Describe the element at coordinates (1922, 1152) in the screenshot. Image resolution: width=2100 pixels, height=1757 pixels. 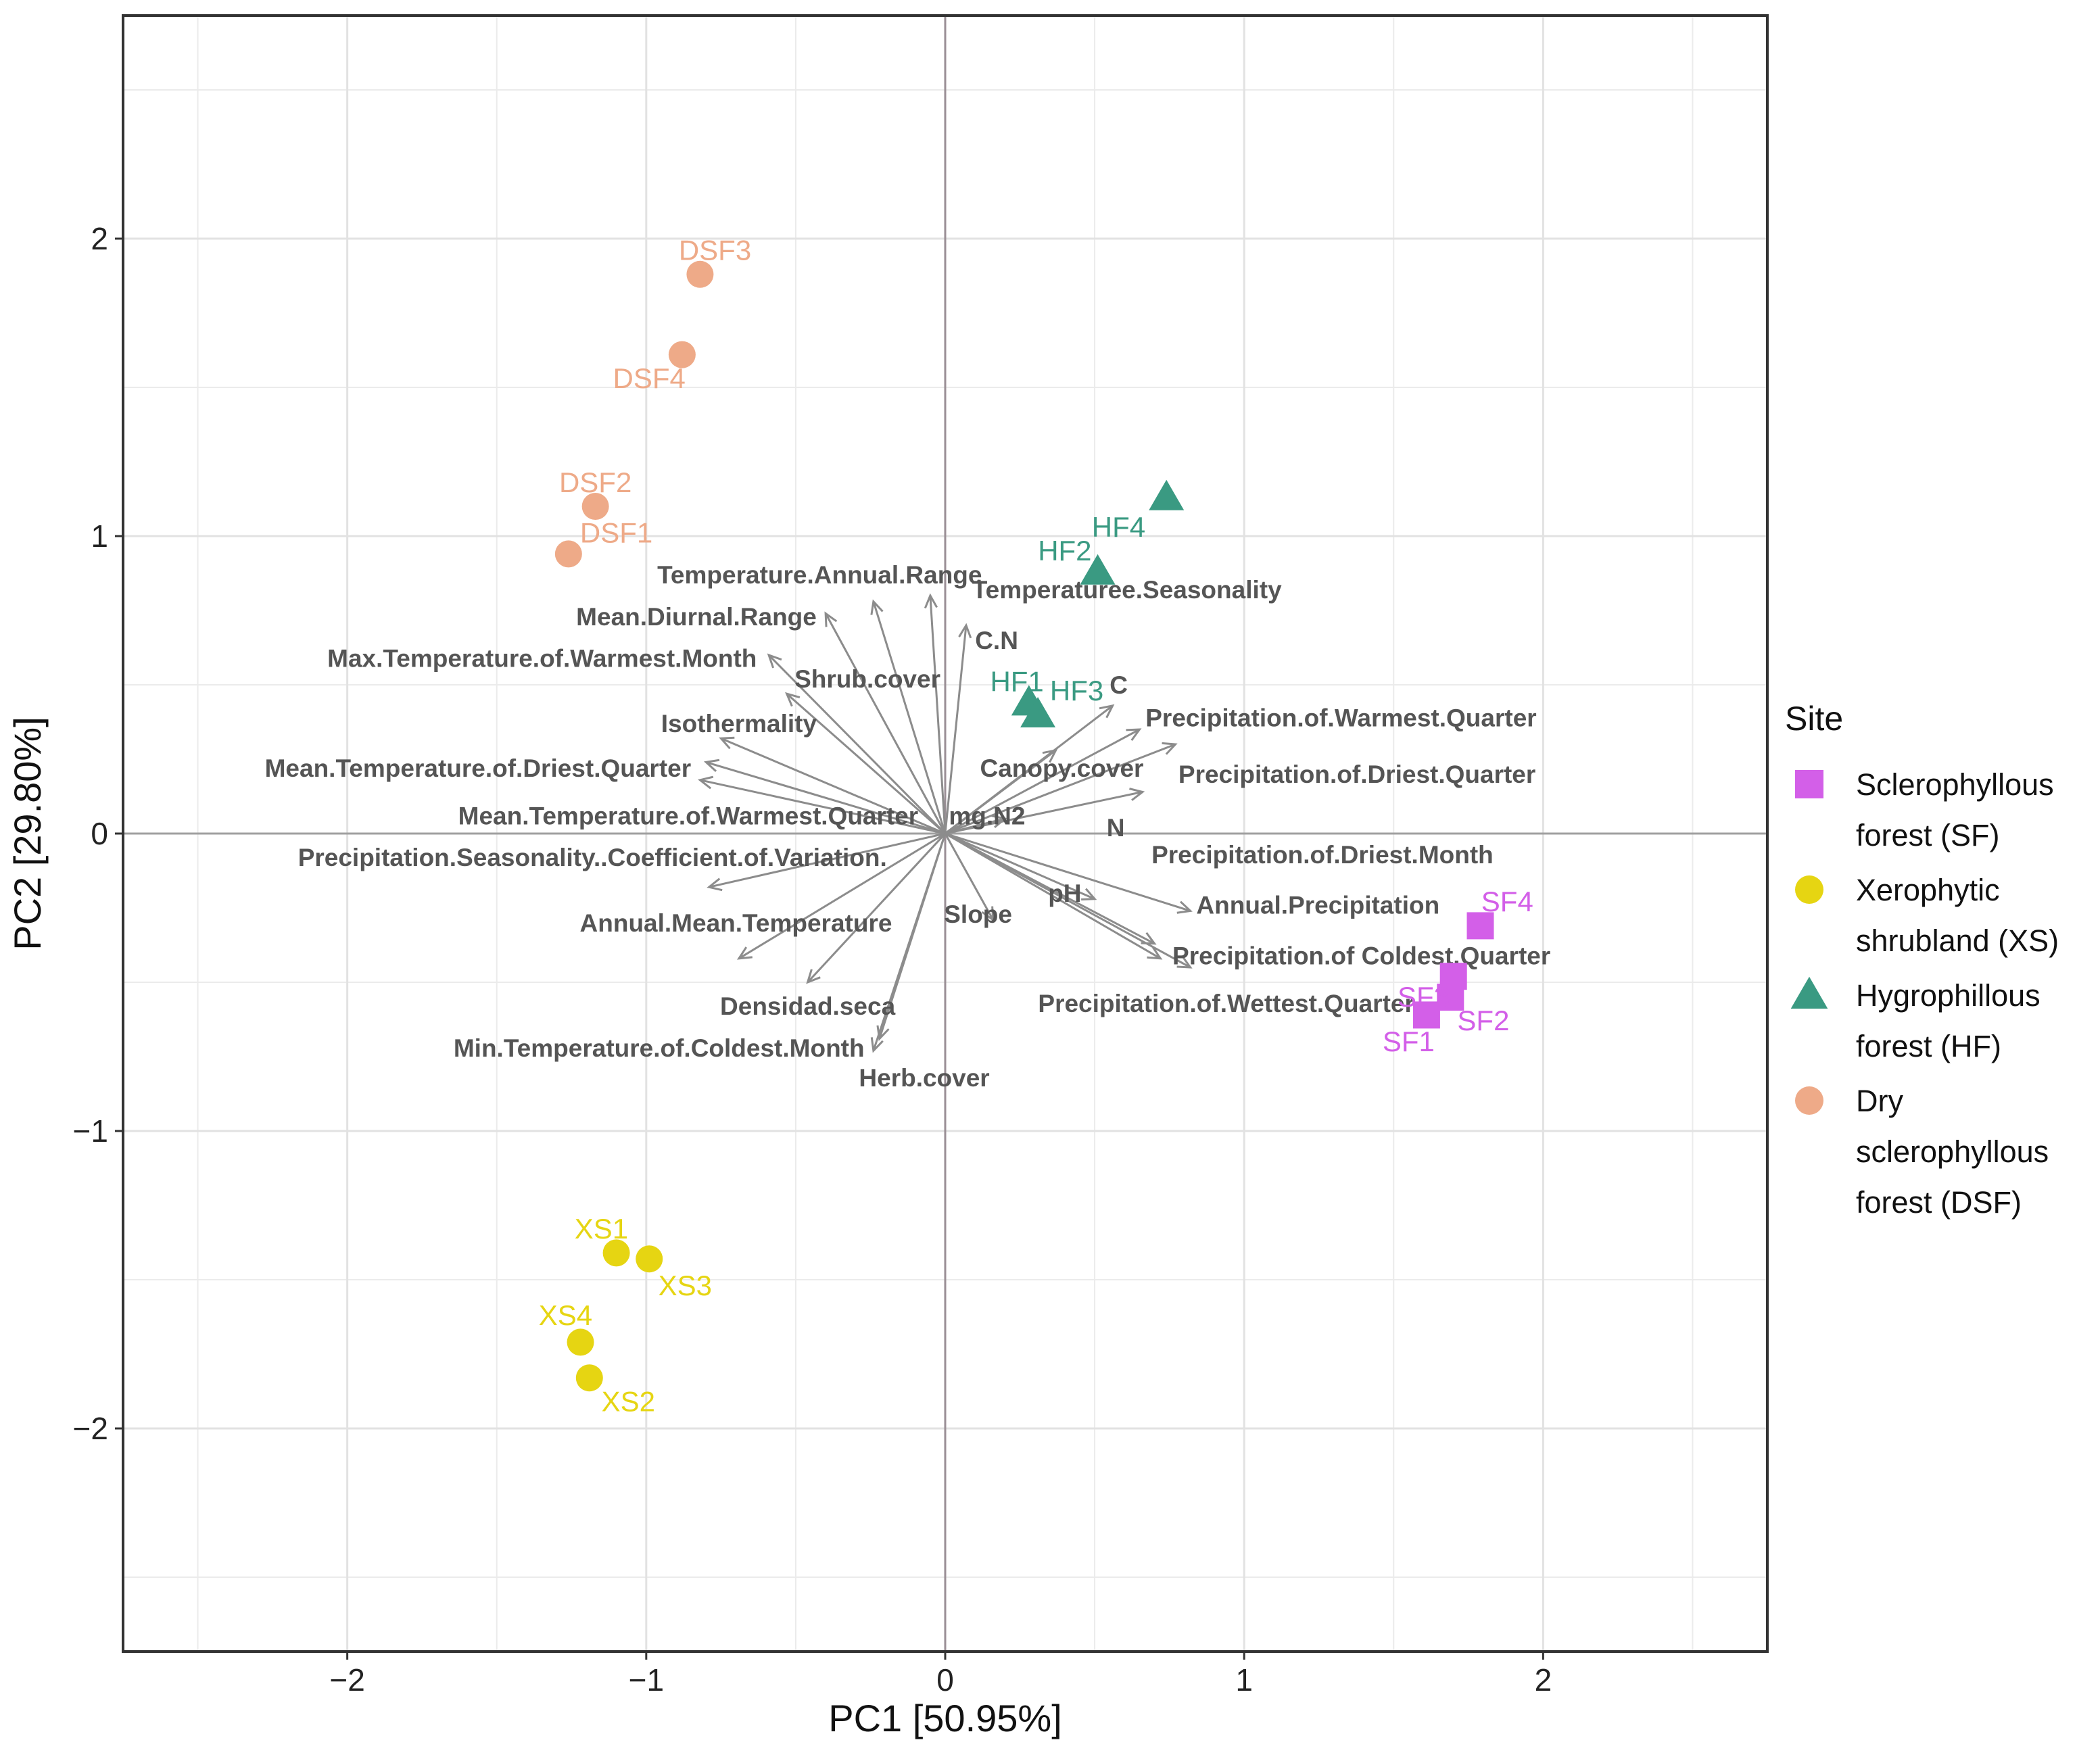
I see `legend-item-dsf: Dry sclerophyllous forest (DSF)` at that location.